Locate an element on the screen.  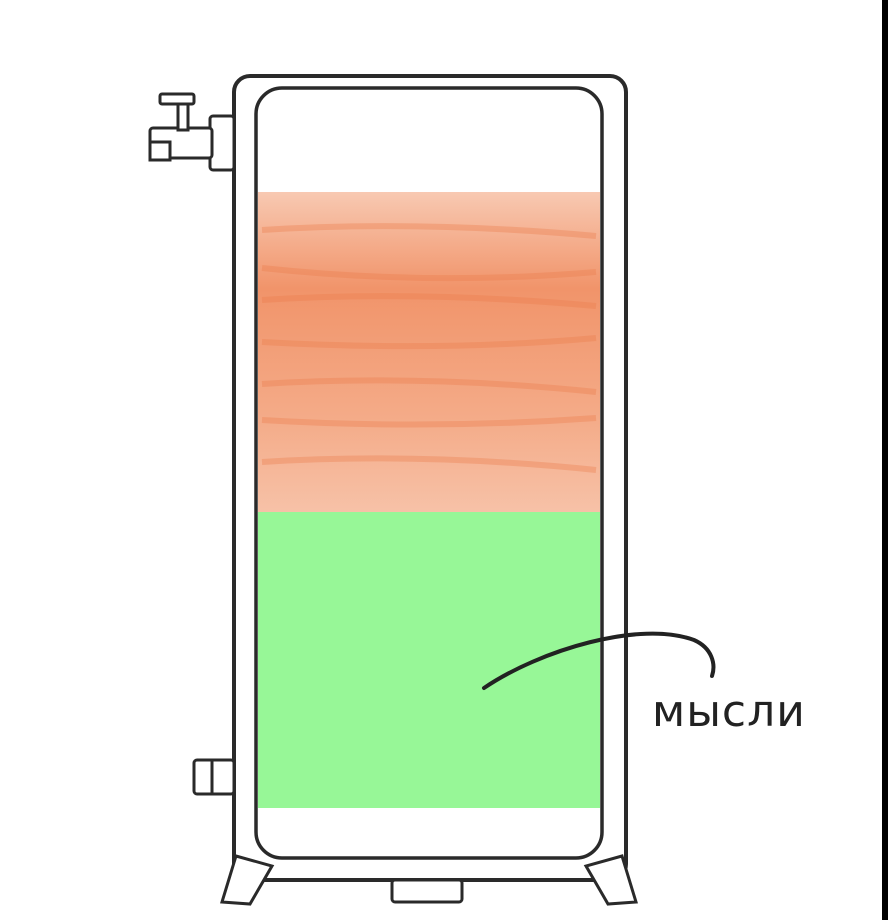
upper-layer is located at coordinates (429, 353).